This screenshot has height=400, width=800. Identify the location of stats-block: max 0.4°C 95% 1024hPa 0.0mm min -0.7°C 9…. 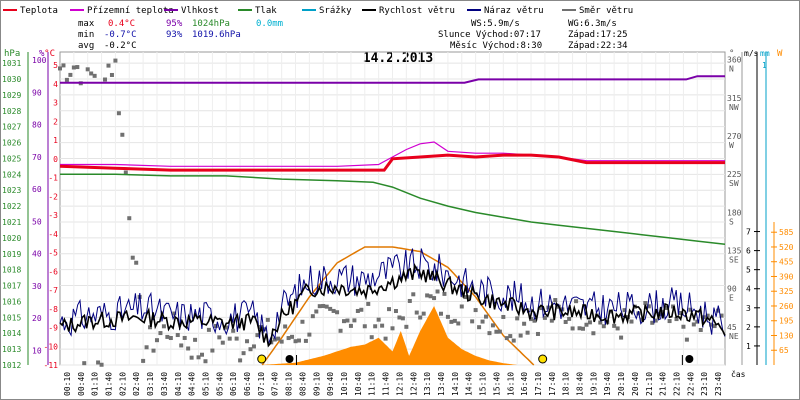
(353, 35).